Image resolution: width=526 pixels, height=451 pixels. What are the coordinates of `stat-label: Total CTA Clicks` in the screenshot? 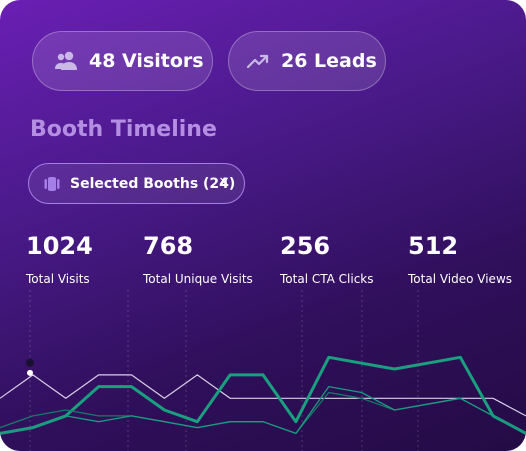 It's located at (327, 279).